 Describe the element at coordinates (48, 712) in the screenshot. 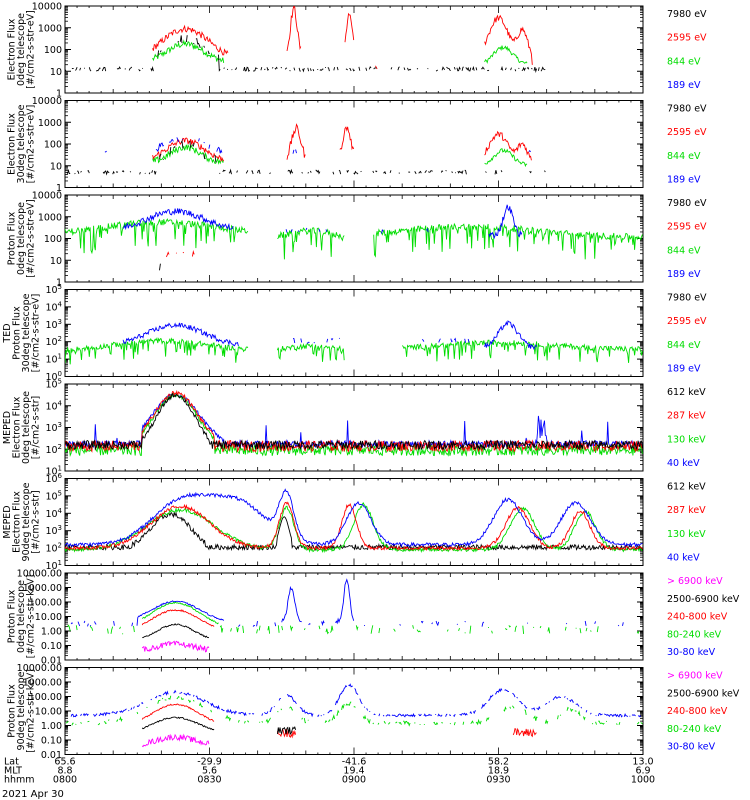

I see `y-tick-label: 10.00` at that location.